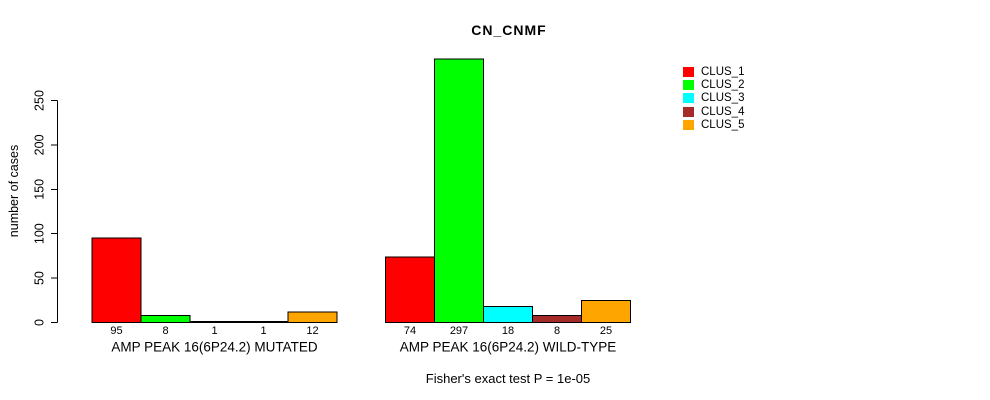 Image resolution: width=990 pixels, height=400 pixels. Describe the element at coordinates (606, 331) in the screenshot. I see `bar-value-label: 25` at that location.